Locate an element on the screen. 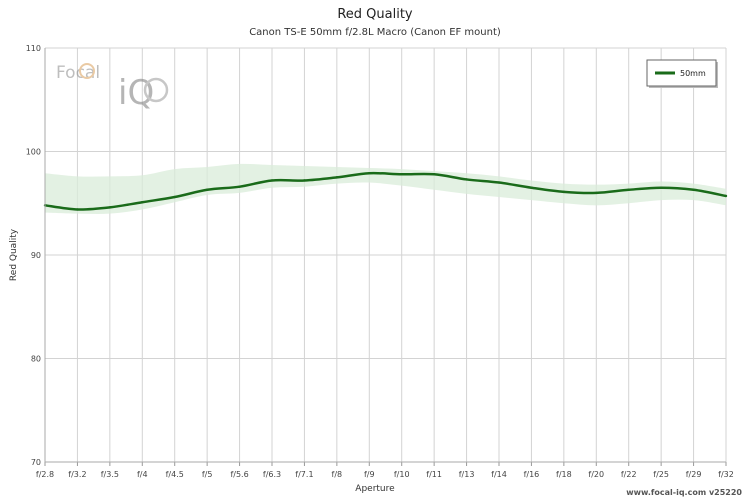 The image size is (750, 500). logo-iq-text: iQ is located at coordinates (136, 93).